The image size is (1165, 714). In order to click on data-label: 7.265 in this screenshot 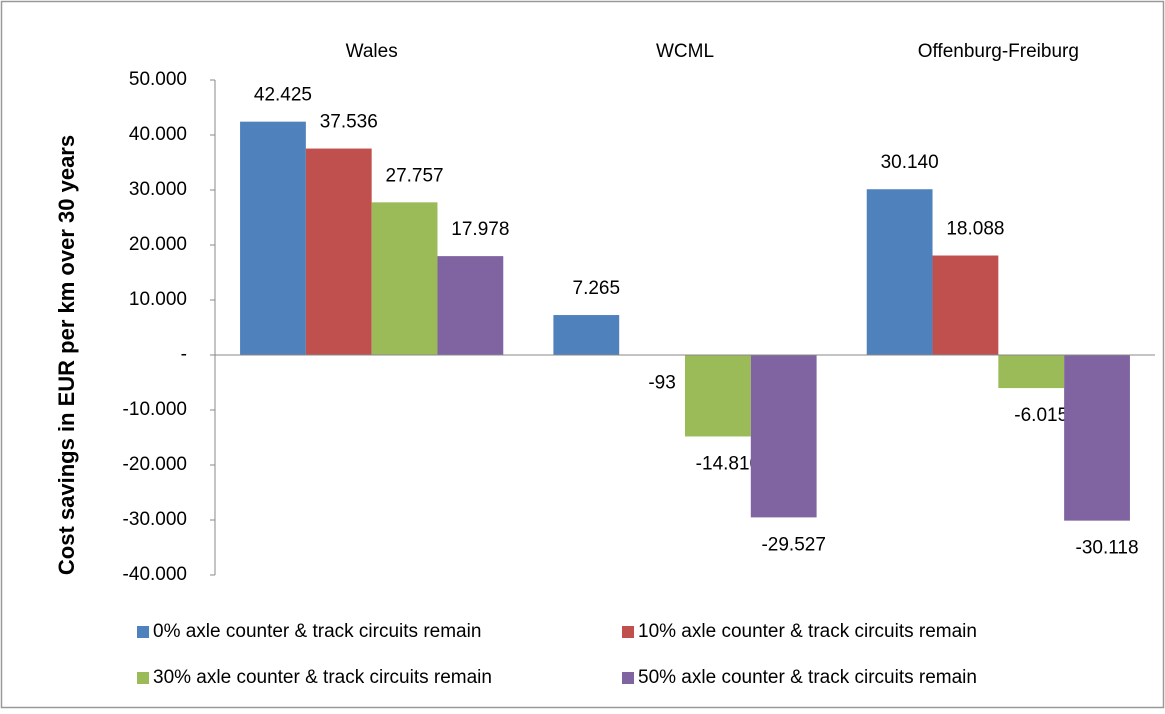, I will do `click(597, 288)`.